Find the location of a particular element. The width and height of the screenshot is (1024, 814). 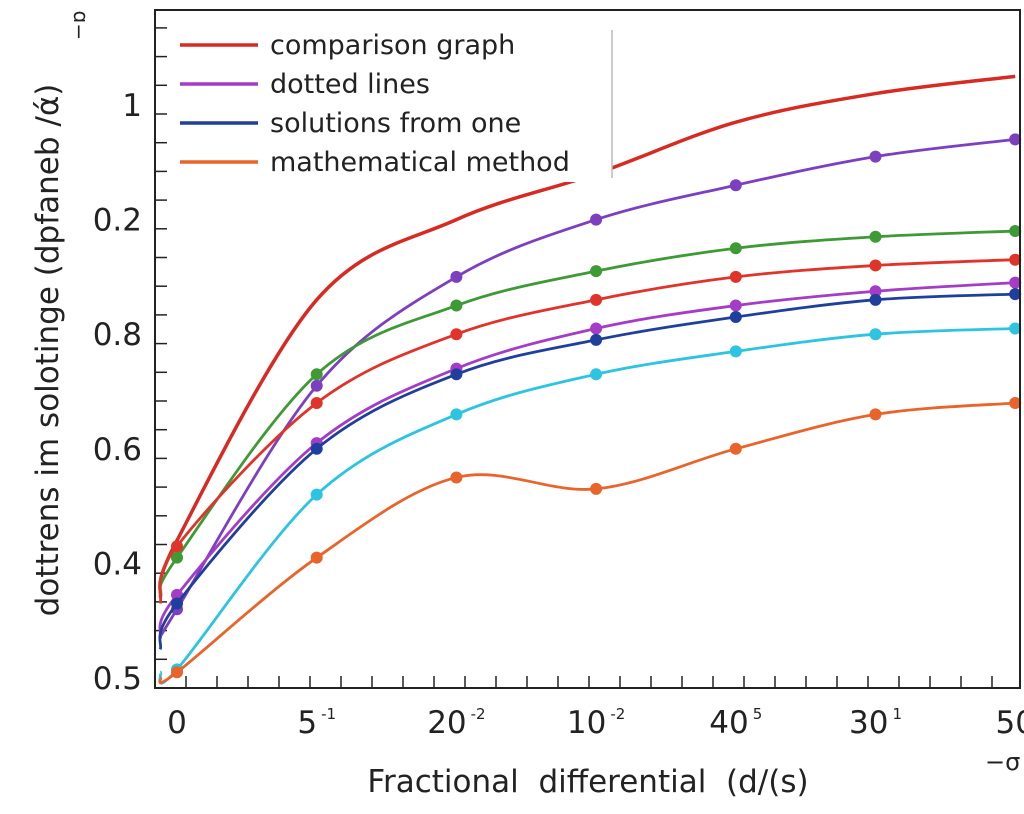

y-tick-label: 0.5 is located at coordinates (117, 679).